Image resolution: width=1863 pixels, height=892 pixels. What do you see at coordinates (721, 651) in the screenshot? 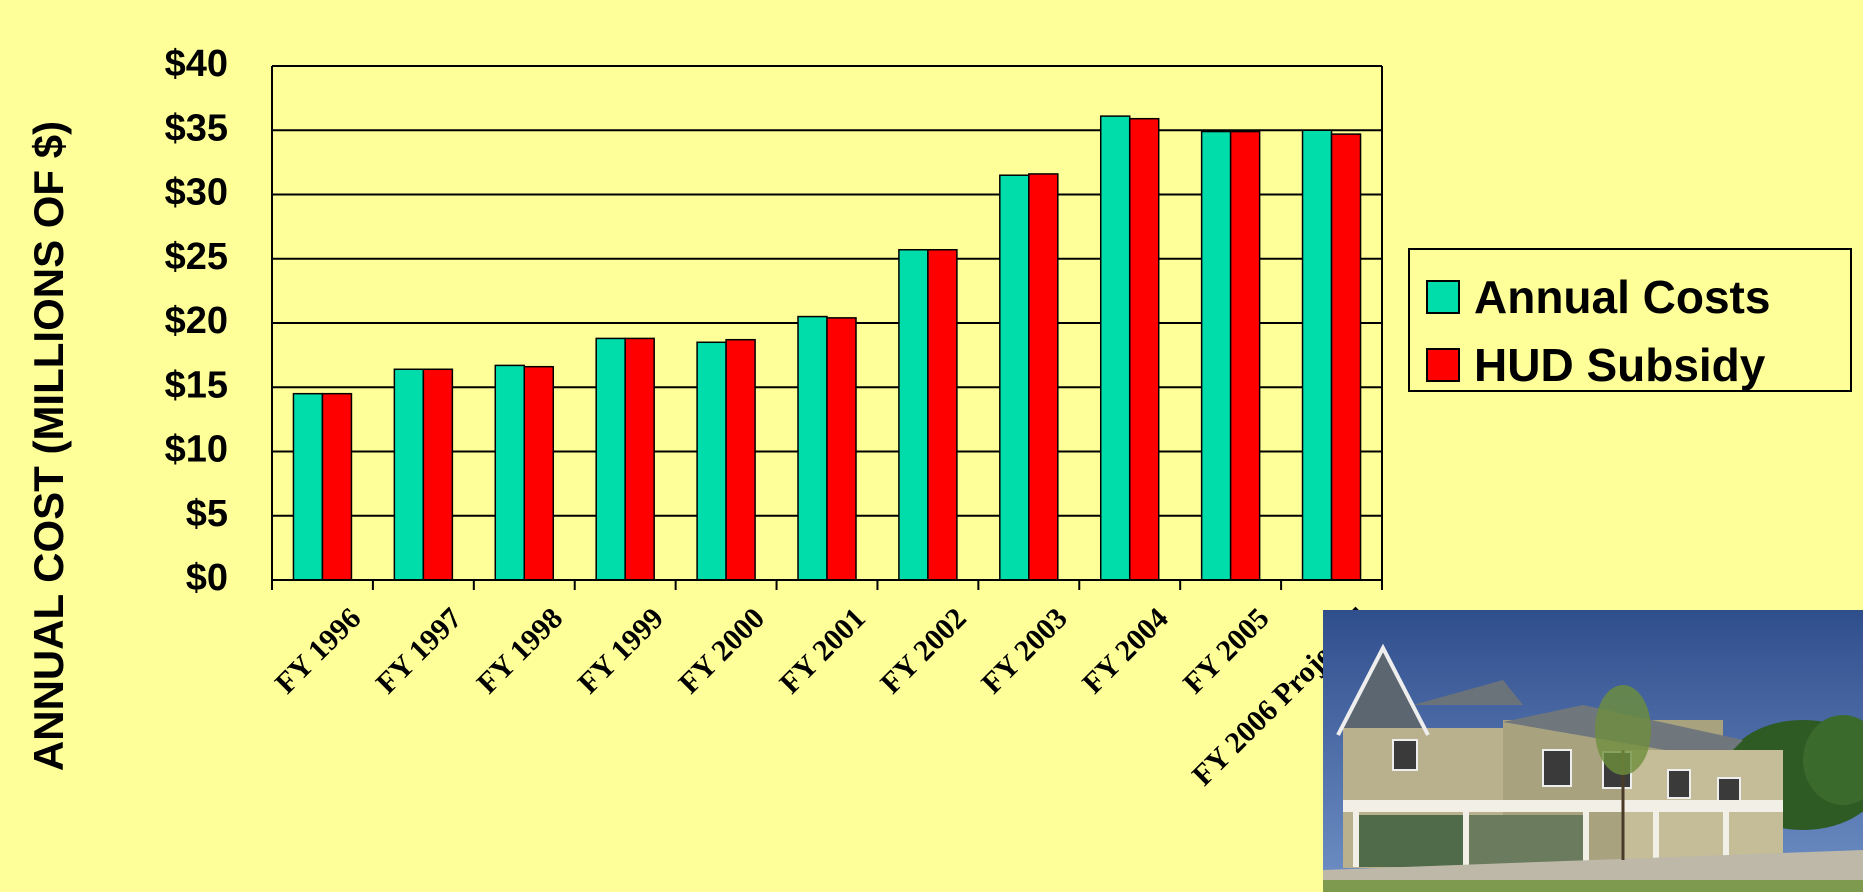
I see `x-tick-label: FY 2000` at bounding box center [721, 651].